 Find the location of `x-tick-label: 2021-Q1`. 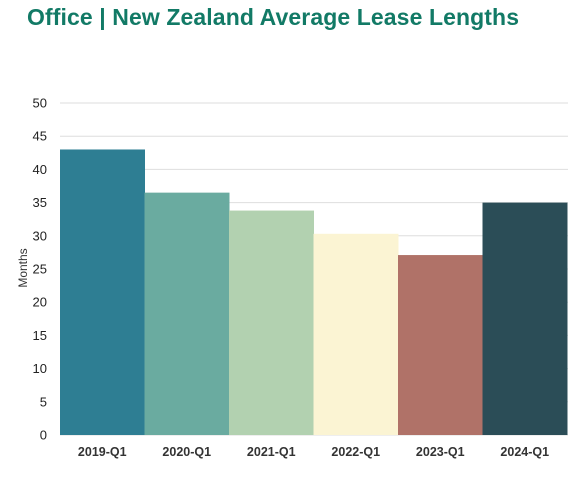

x-tick-label: 2021-Q1 is located at coordinates (271, 452).